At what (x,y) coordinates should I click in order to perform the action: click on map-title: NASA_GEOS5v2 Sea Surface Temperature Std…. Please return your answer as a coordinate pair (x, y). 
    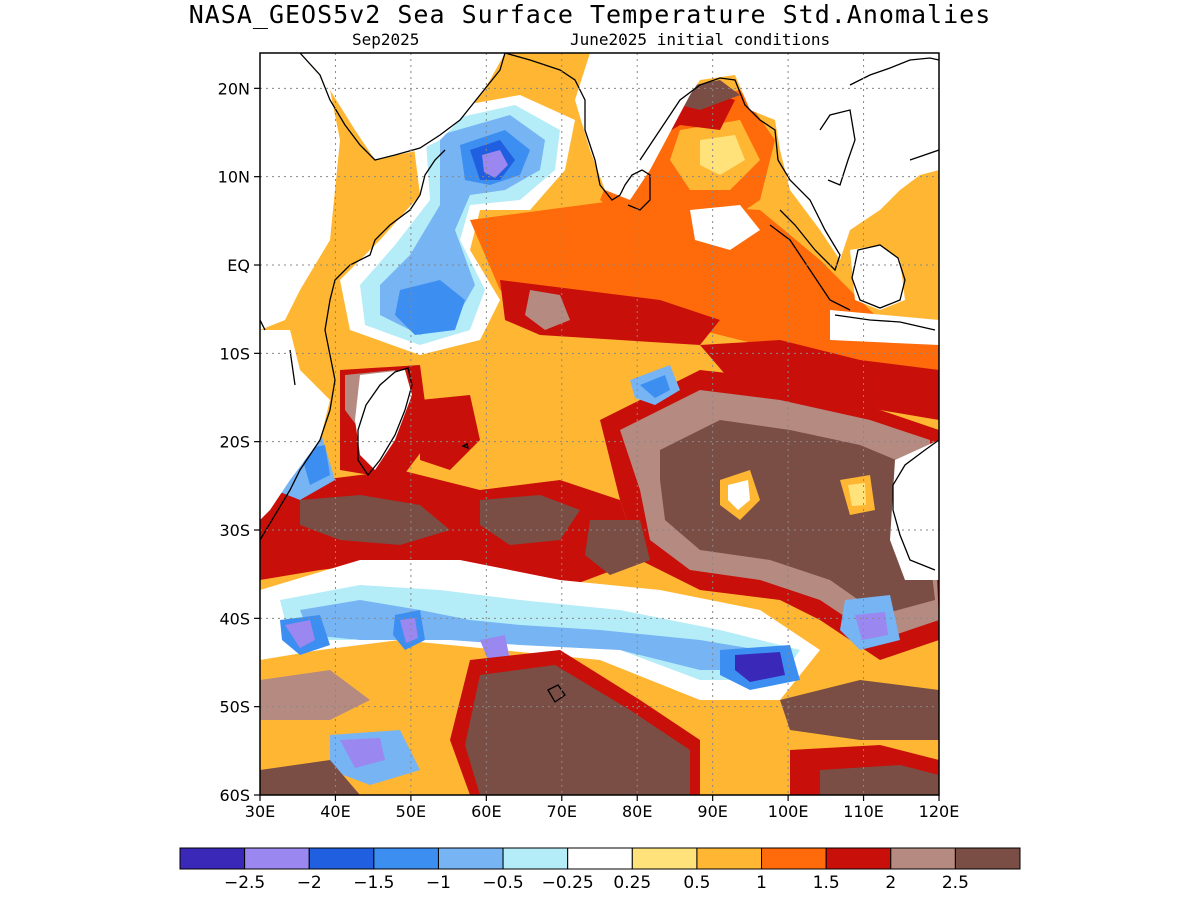
    Looking at the image, I should click on (590, 14).